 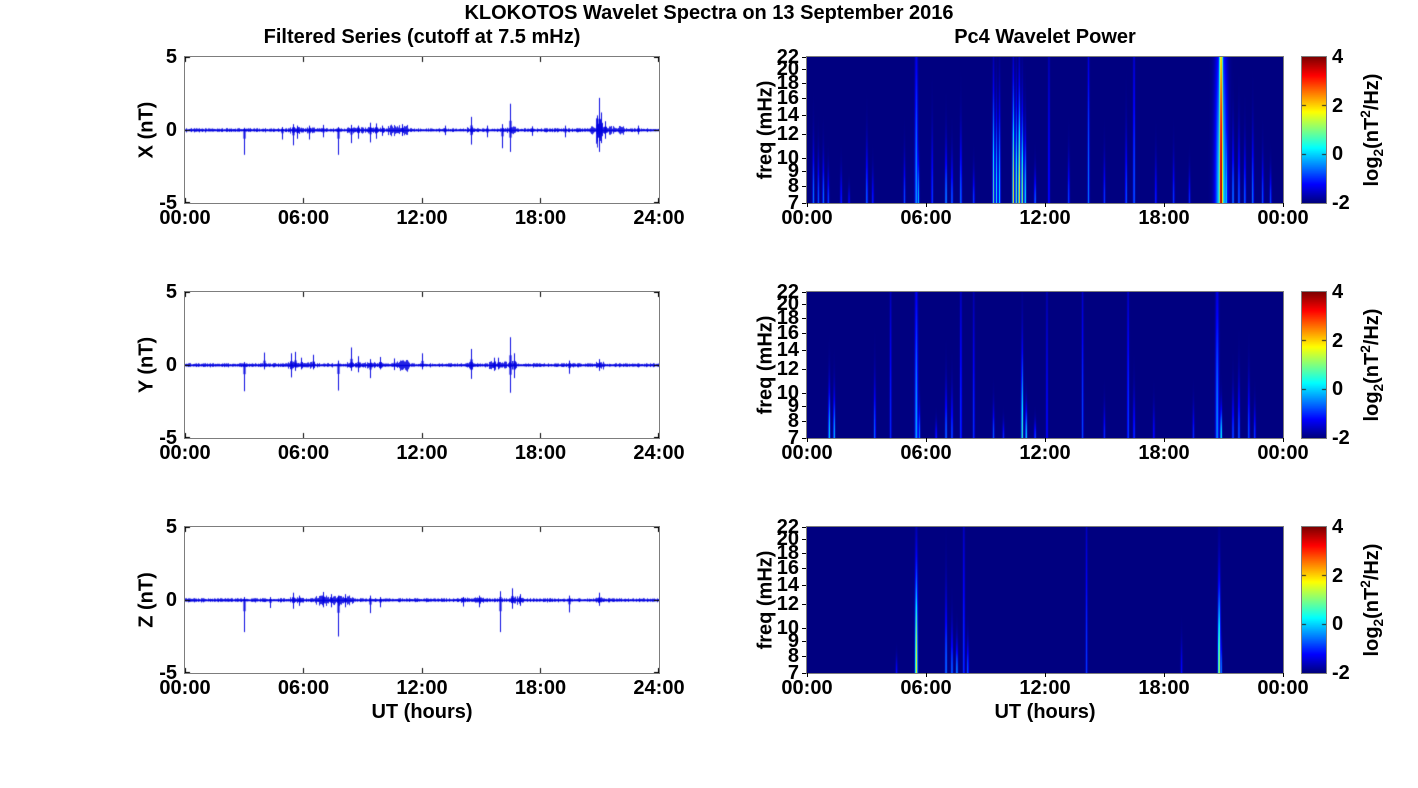 I want to click on freq-tick-label: 12, so click(x=787, y=369).